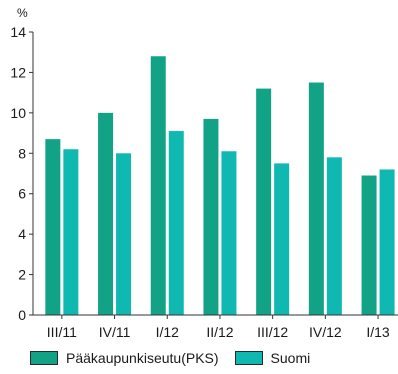 The image size is (398, 374). Describe the element at coordinates (18, 72) in the screenshot. I see `y-tick-label: 12` at that location.